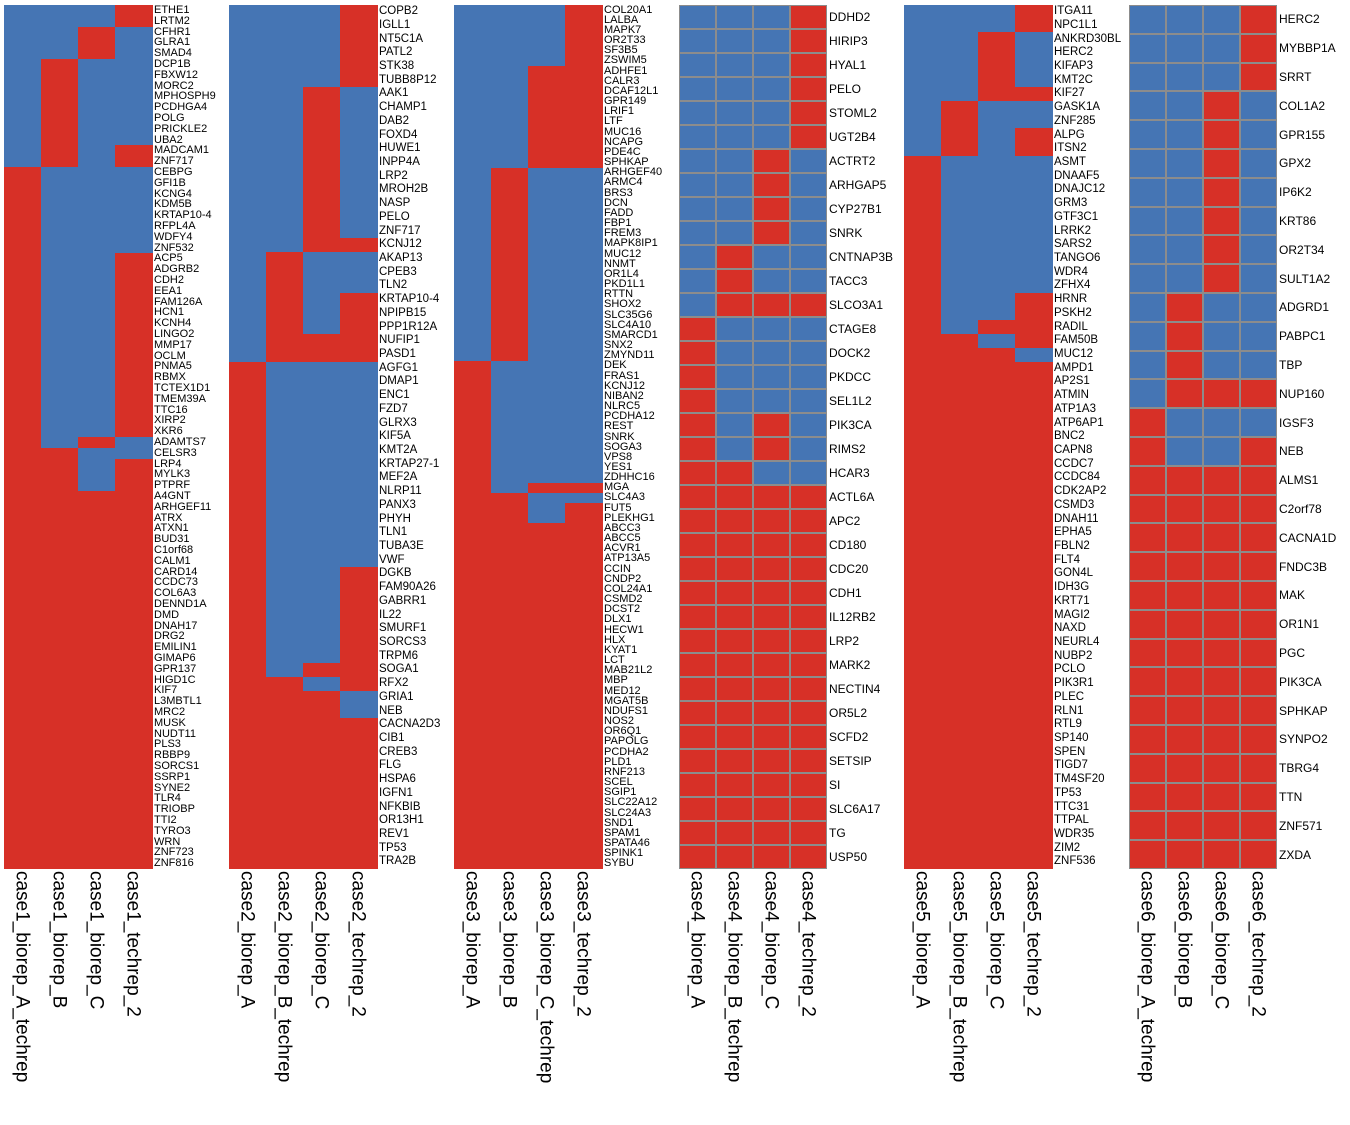 The height and width of the screenshot is (1125, 1350). What do you see at coordinates (618, 466) in the screenshot?
I see `row-label: YES1` at bounding box center [618, 466].